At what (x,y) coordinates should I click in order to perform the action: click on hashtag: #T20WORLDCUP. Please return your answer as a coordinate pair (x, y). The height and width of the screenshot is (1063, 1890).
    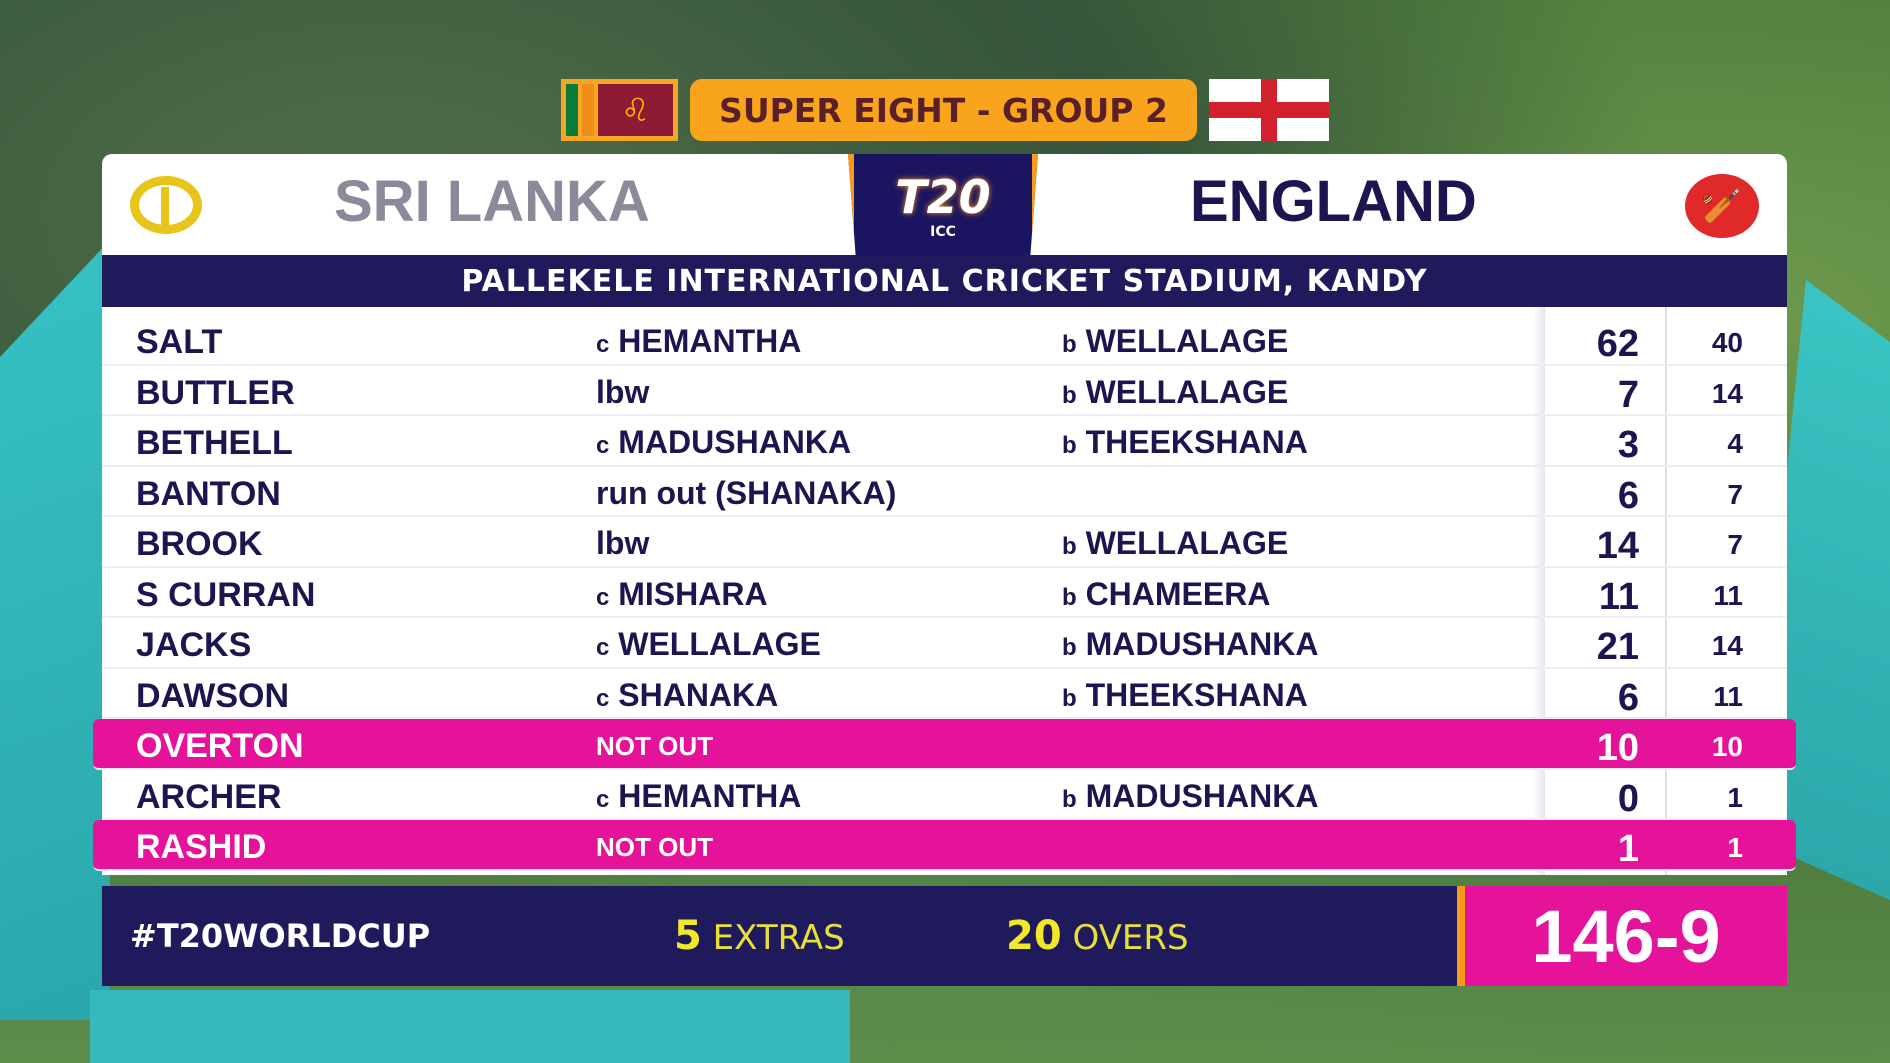
    Looking at the image, I should click on (280, 936).